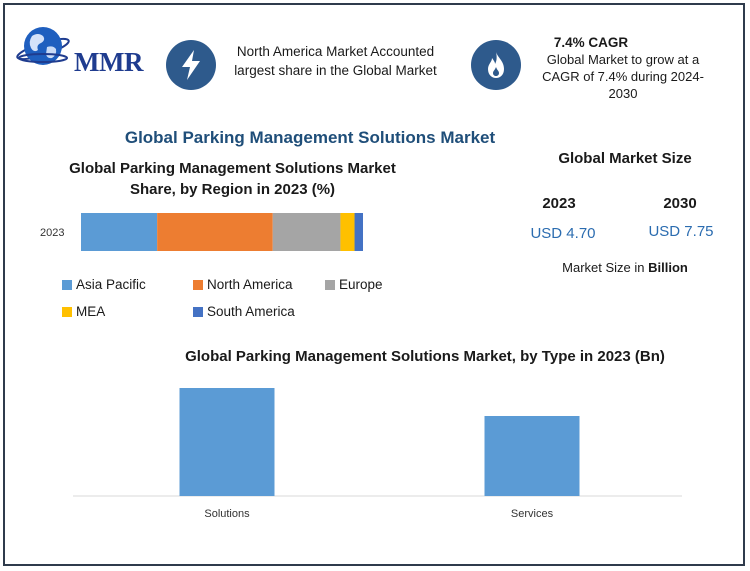  I want to click on unit-bold: Billion, so click(668, 267).